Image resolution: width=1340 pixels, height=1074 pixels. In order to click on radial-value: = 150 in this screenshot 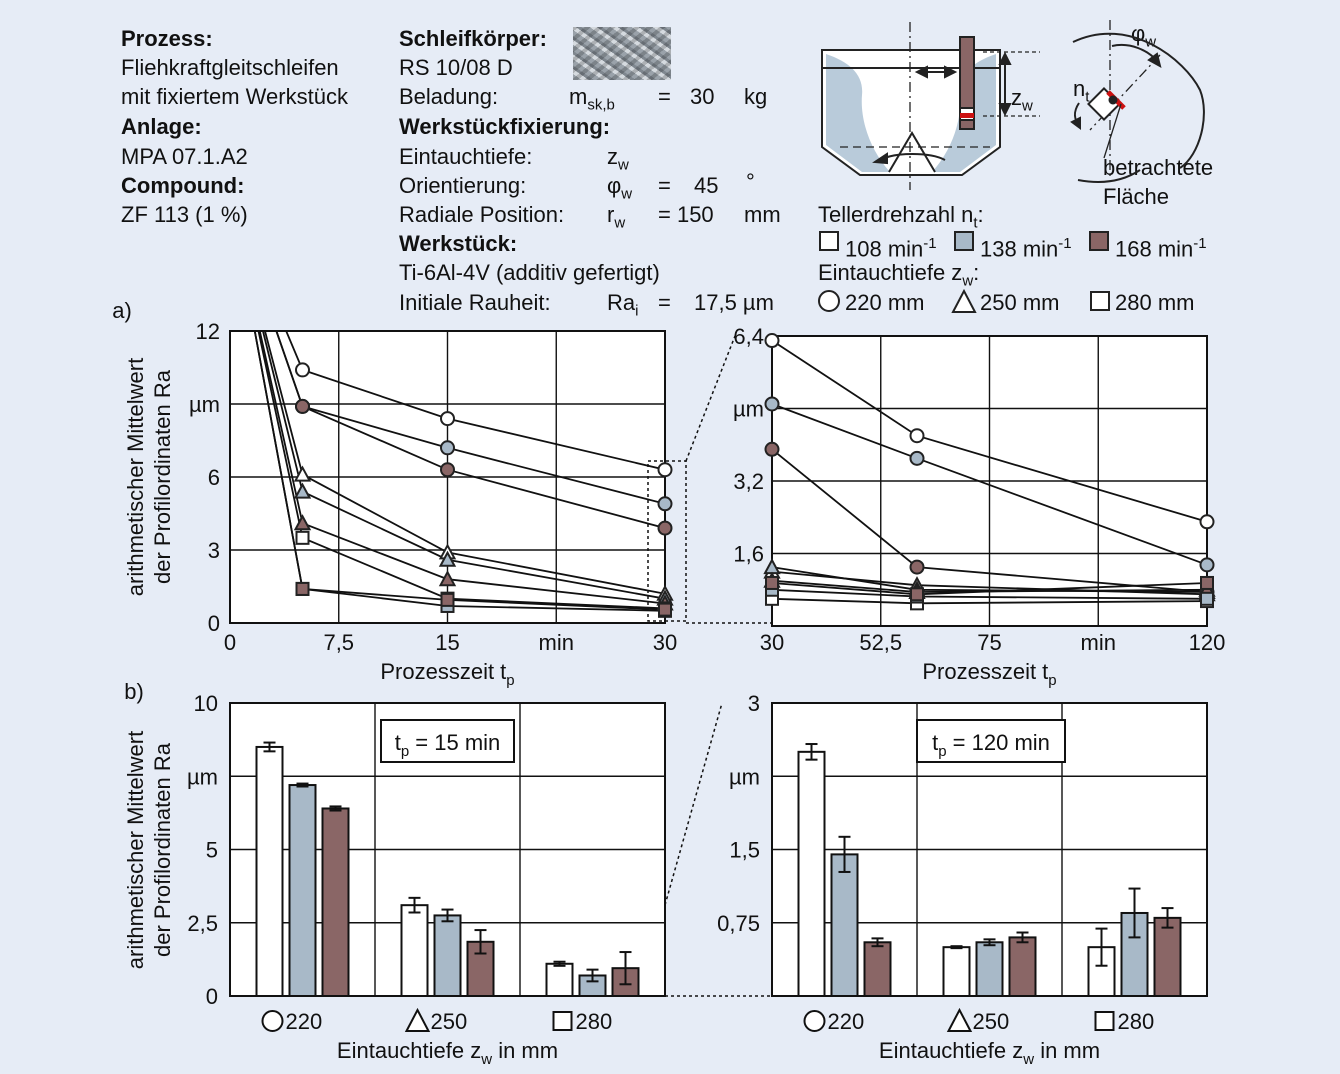, I will do `click(686, 214)`.